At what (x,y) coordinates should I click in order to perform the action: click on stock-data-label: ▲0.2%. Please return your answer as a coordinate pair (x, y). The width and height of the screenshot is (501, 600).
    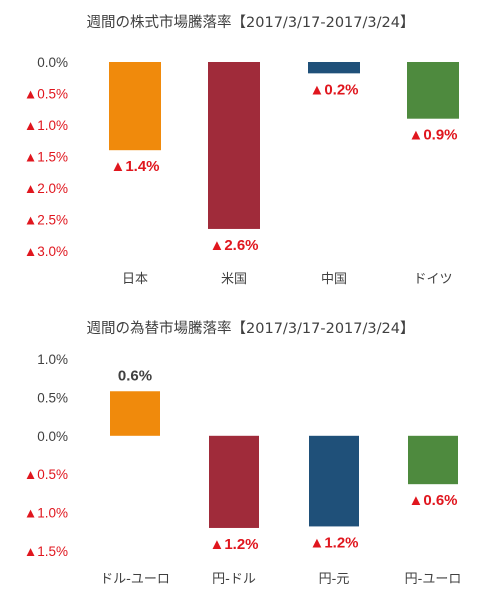
    Looking at the image, I should click on (333, 89).